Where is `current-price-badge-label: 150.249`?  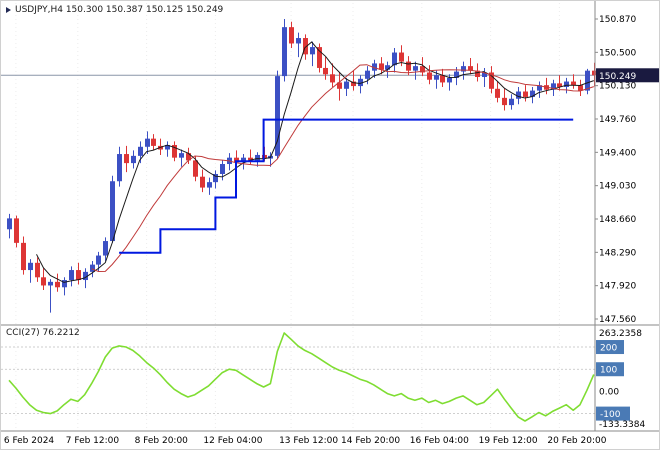
current-price-badge-label: 150.249 is located at coordinates (617, 77).